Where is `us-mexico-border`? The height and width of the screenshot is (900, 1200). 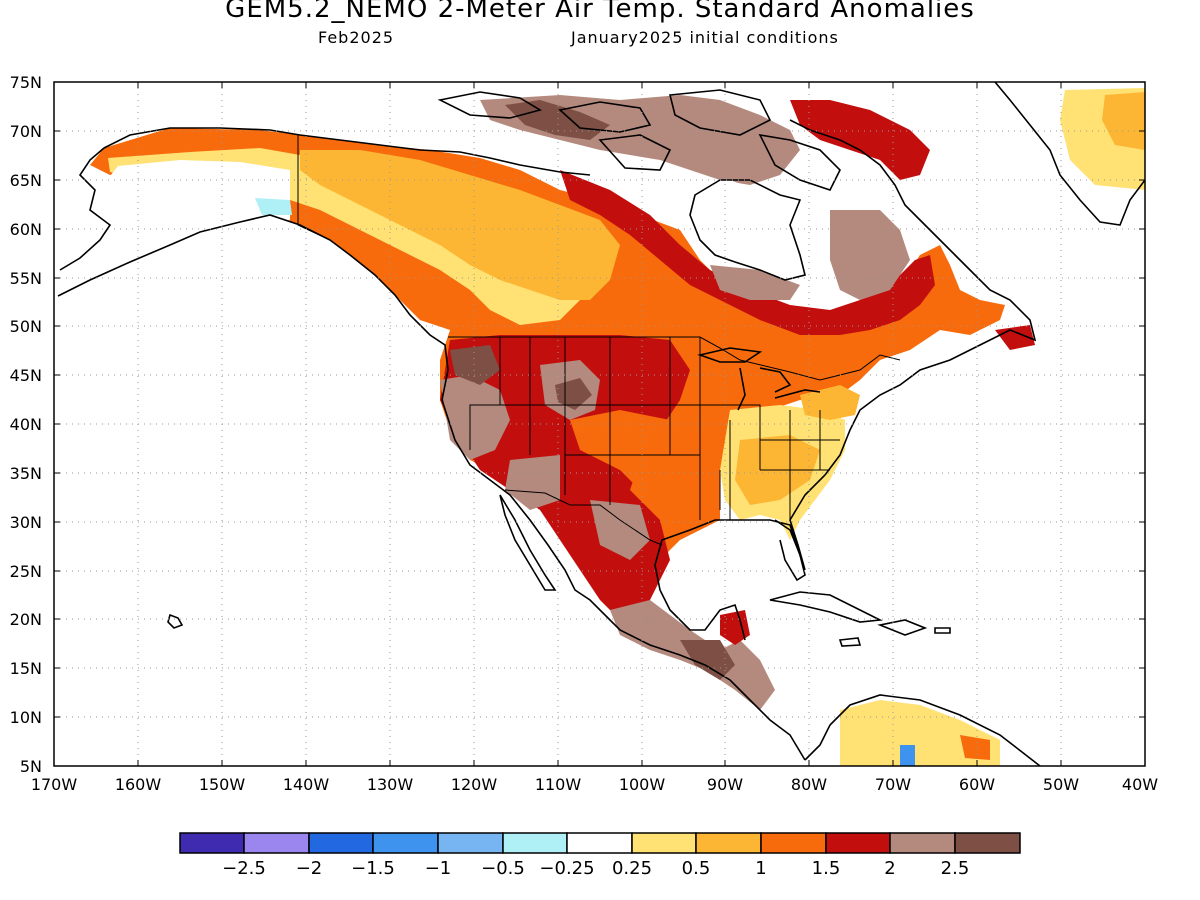 us-mexico-border is located at coordinates (583, 517).